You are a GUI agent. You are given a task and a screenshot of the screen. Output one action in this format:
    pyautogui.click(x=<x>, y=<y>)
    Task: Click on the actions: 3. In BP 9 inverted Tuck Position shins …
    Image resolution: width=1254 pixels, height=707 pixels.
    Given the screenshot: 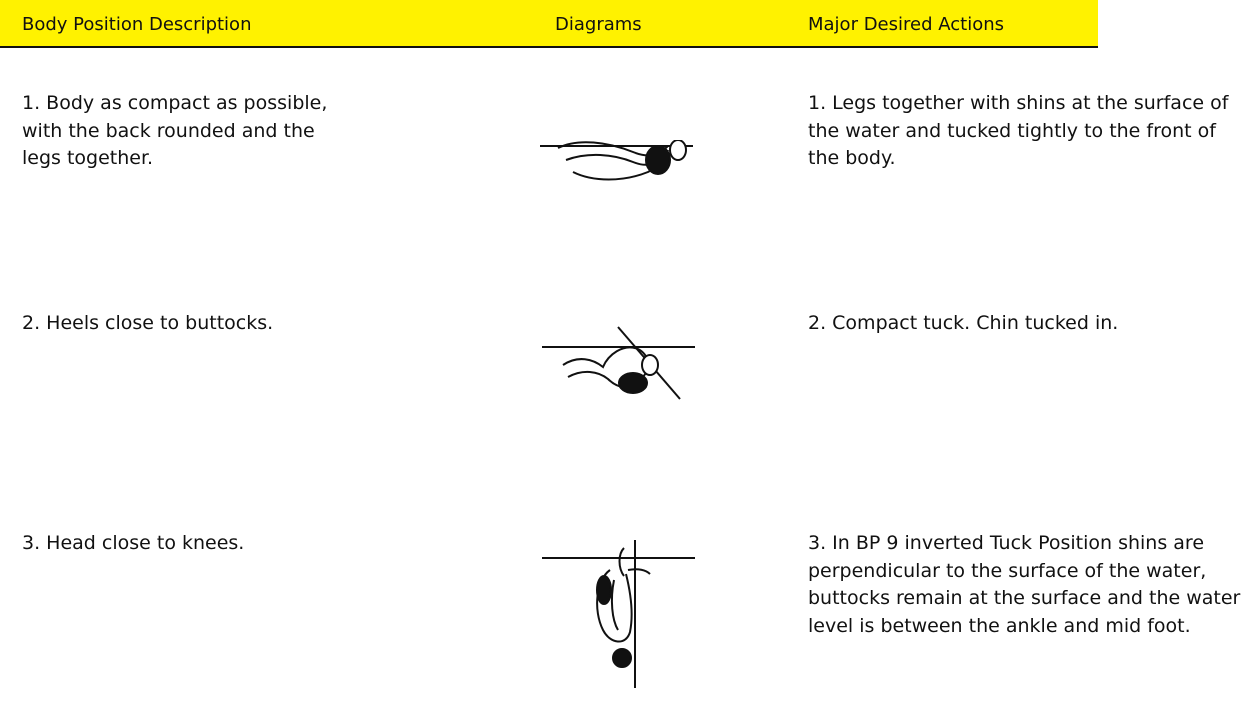 What is the action you would take?
    pyautogui.click(x=1024, y=584)
    